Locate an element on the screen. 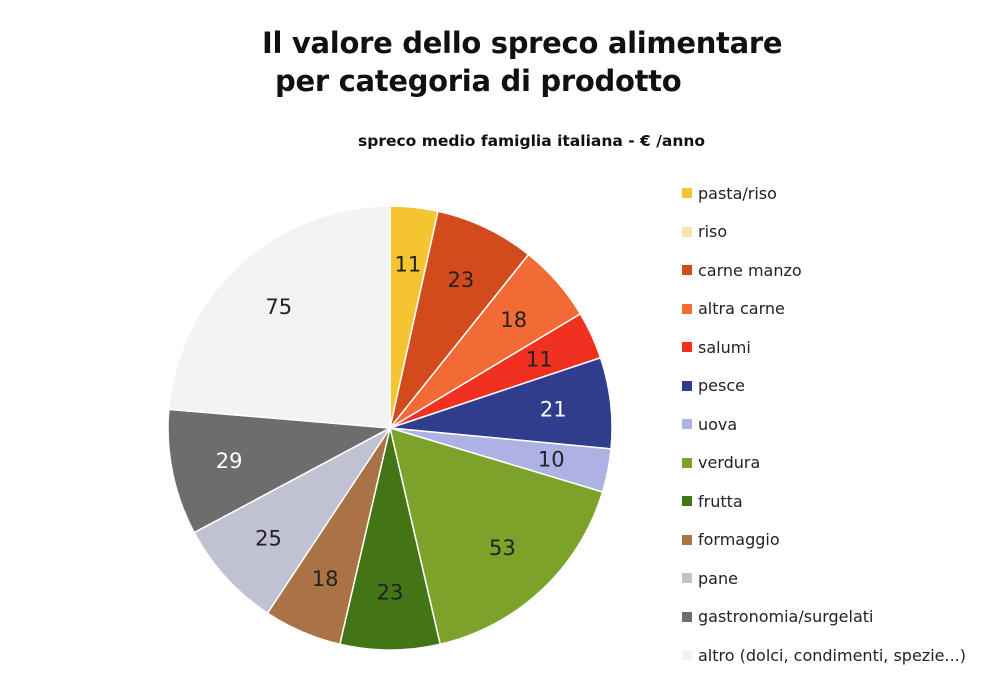 The height and width of the screenshot is (681, 988). data-label-carne-manzo: 23 is located at coordinates (461, 280).